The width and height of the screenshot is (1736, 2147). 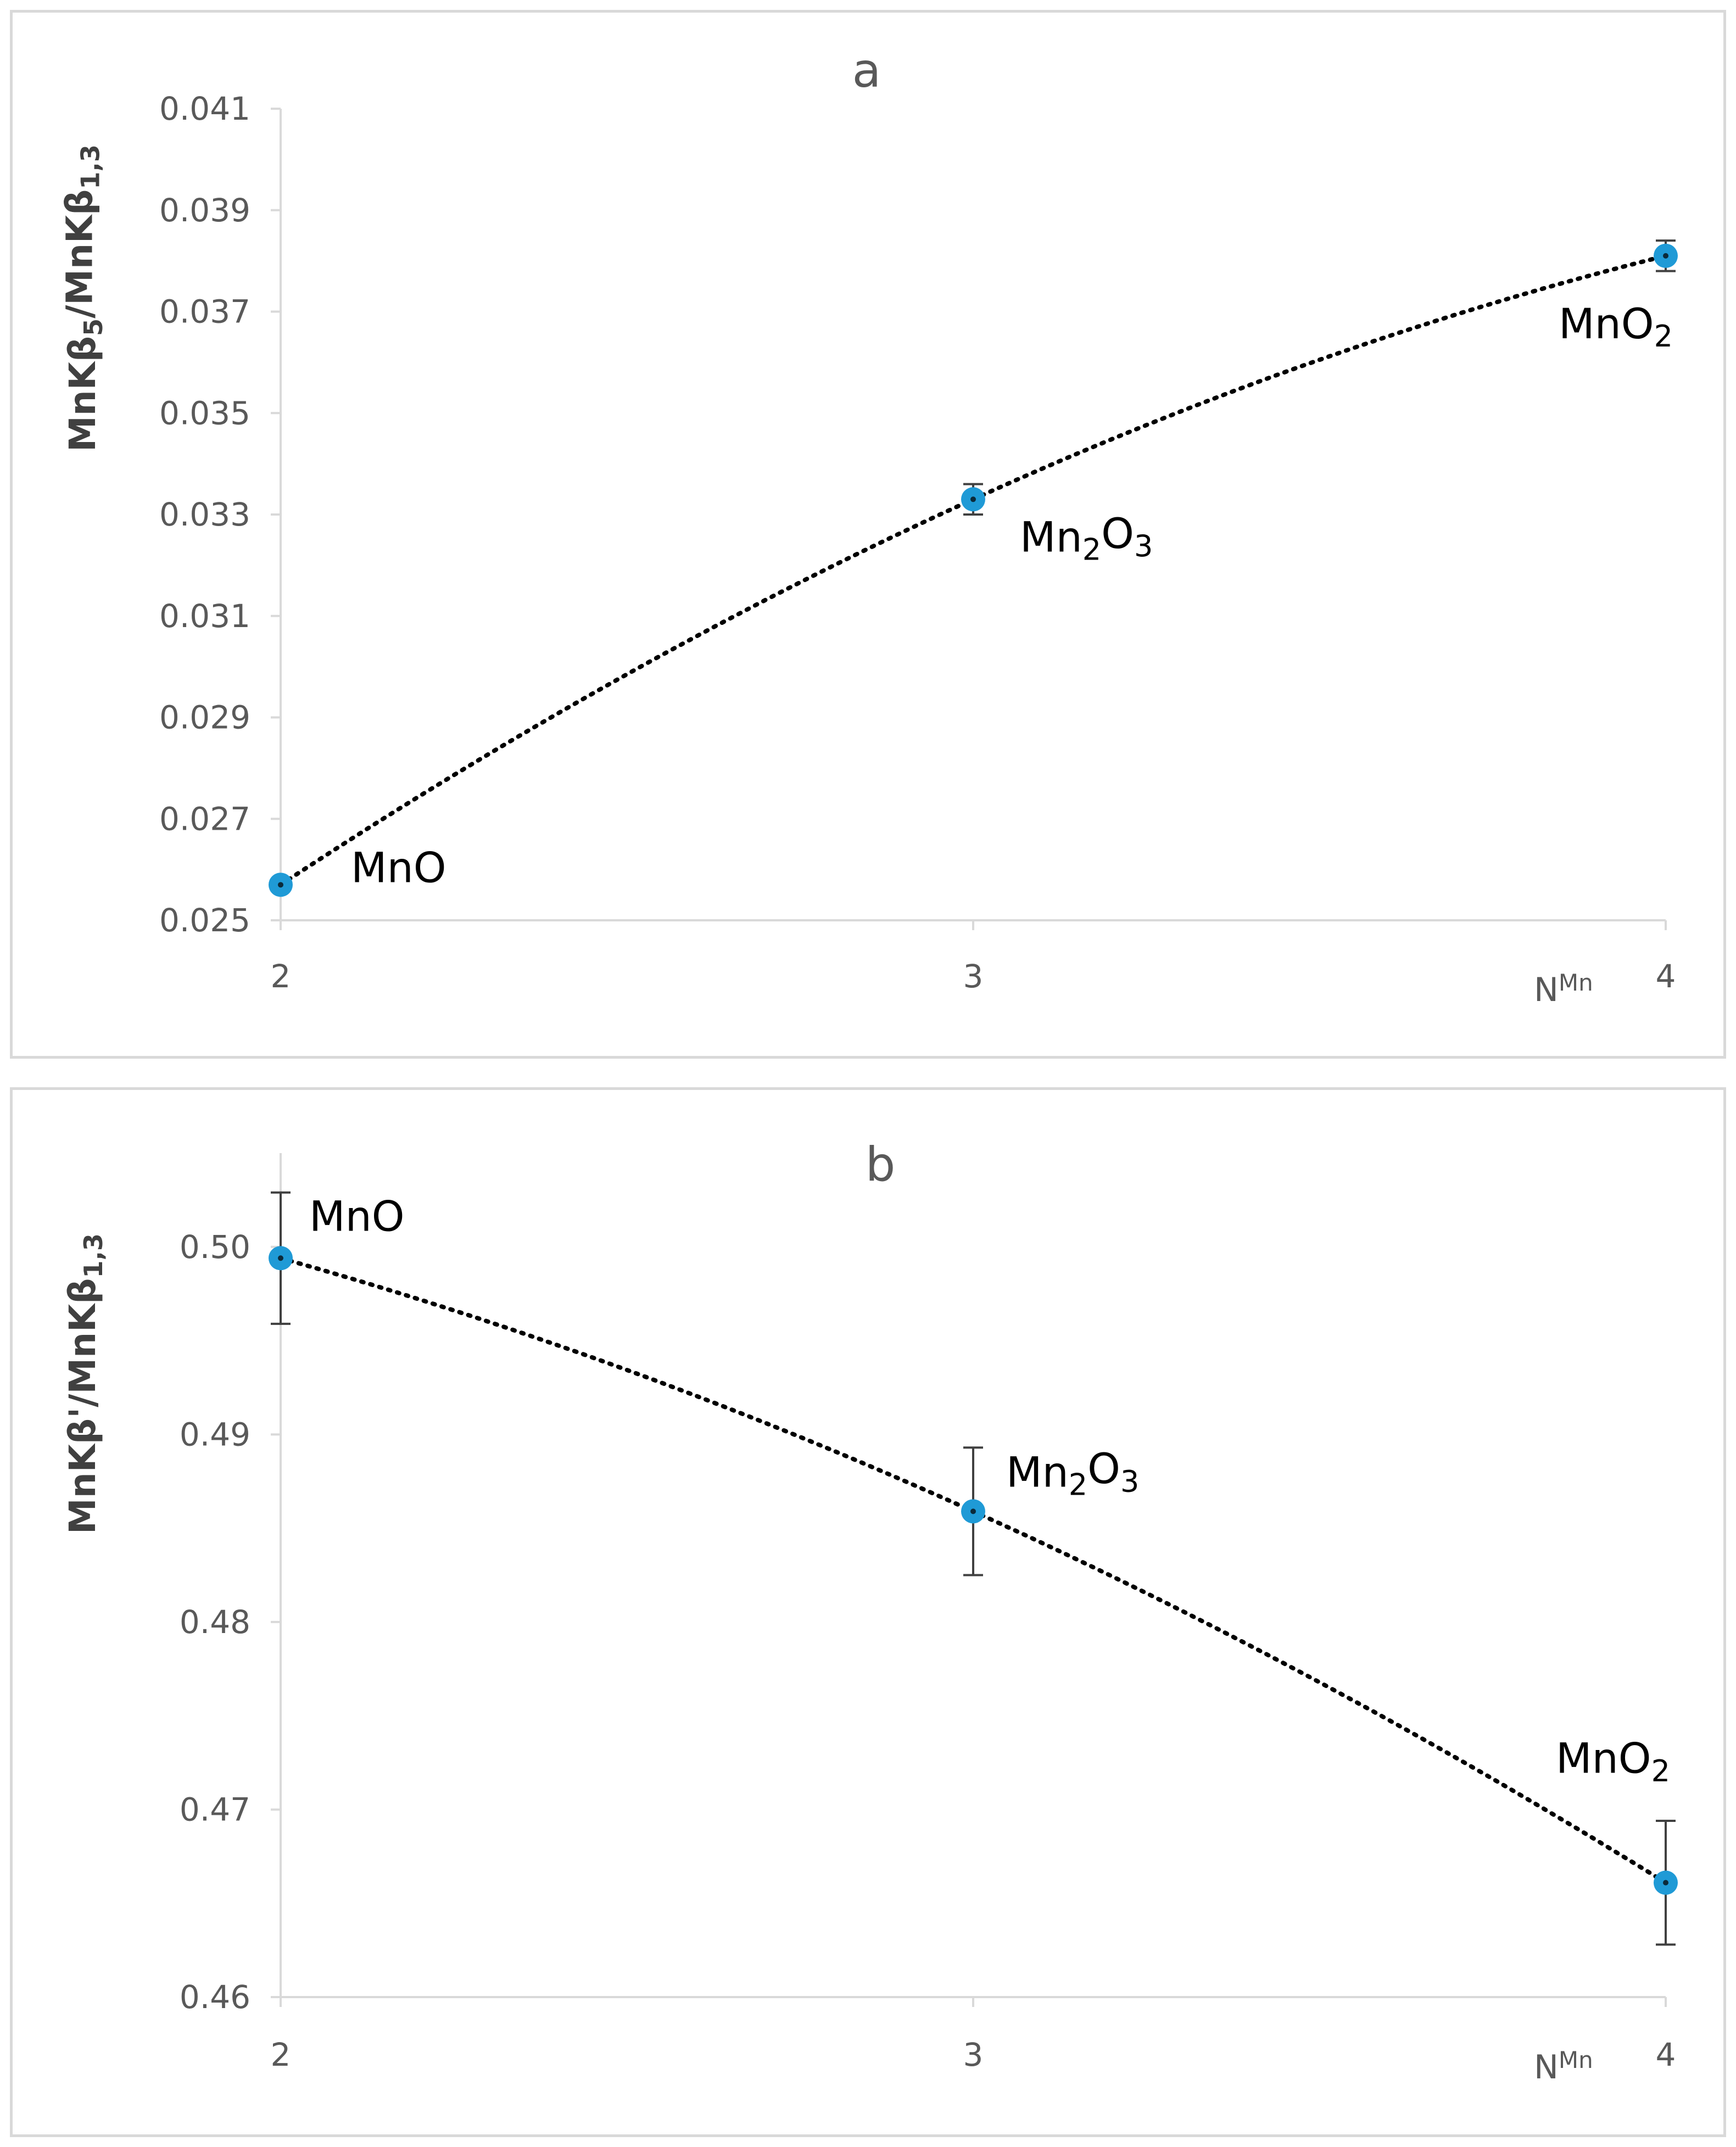 I want to click on y-tick-label: 0.029, so click(x=204, y=718).